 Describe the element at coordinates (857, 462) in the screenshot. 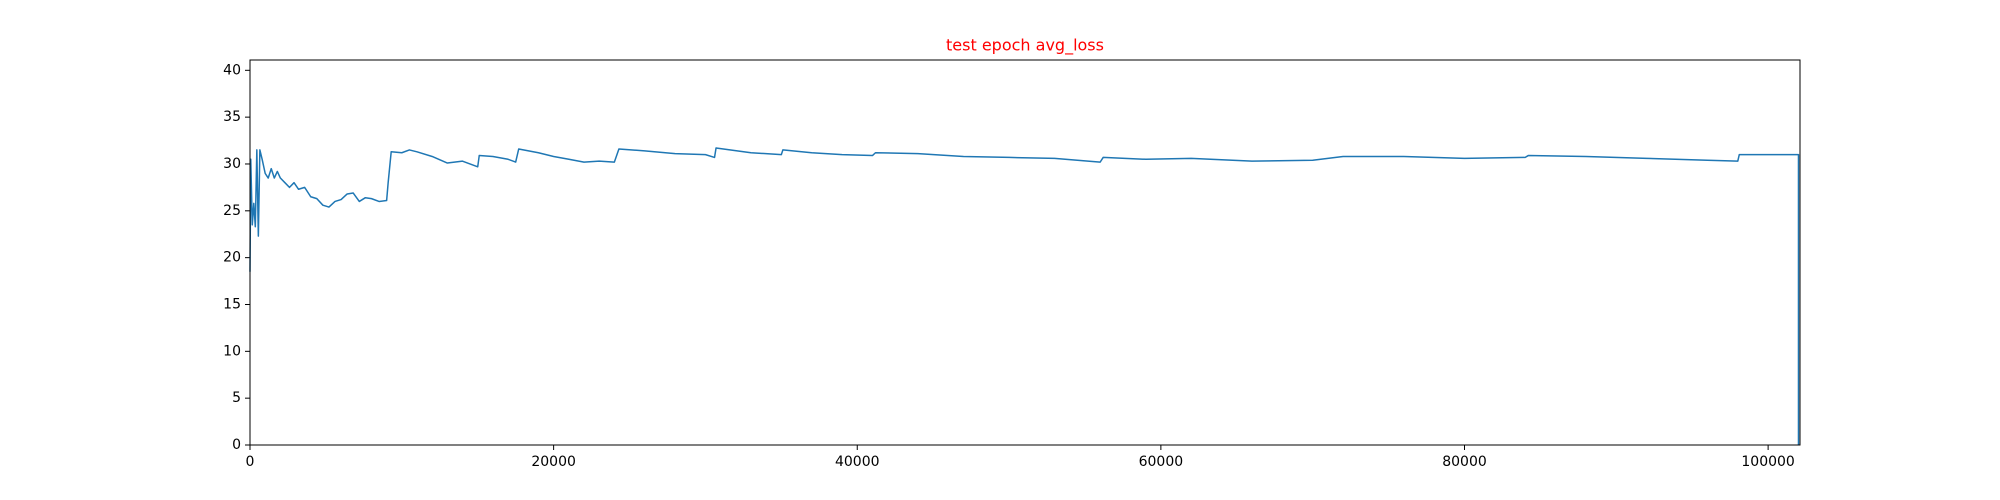

I see `x-tick-label: 40000` at that location.